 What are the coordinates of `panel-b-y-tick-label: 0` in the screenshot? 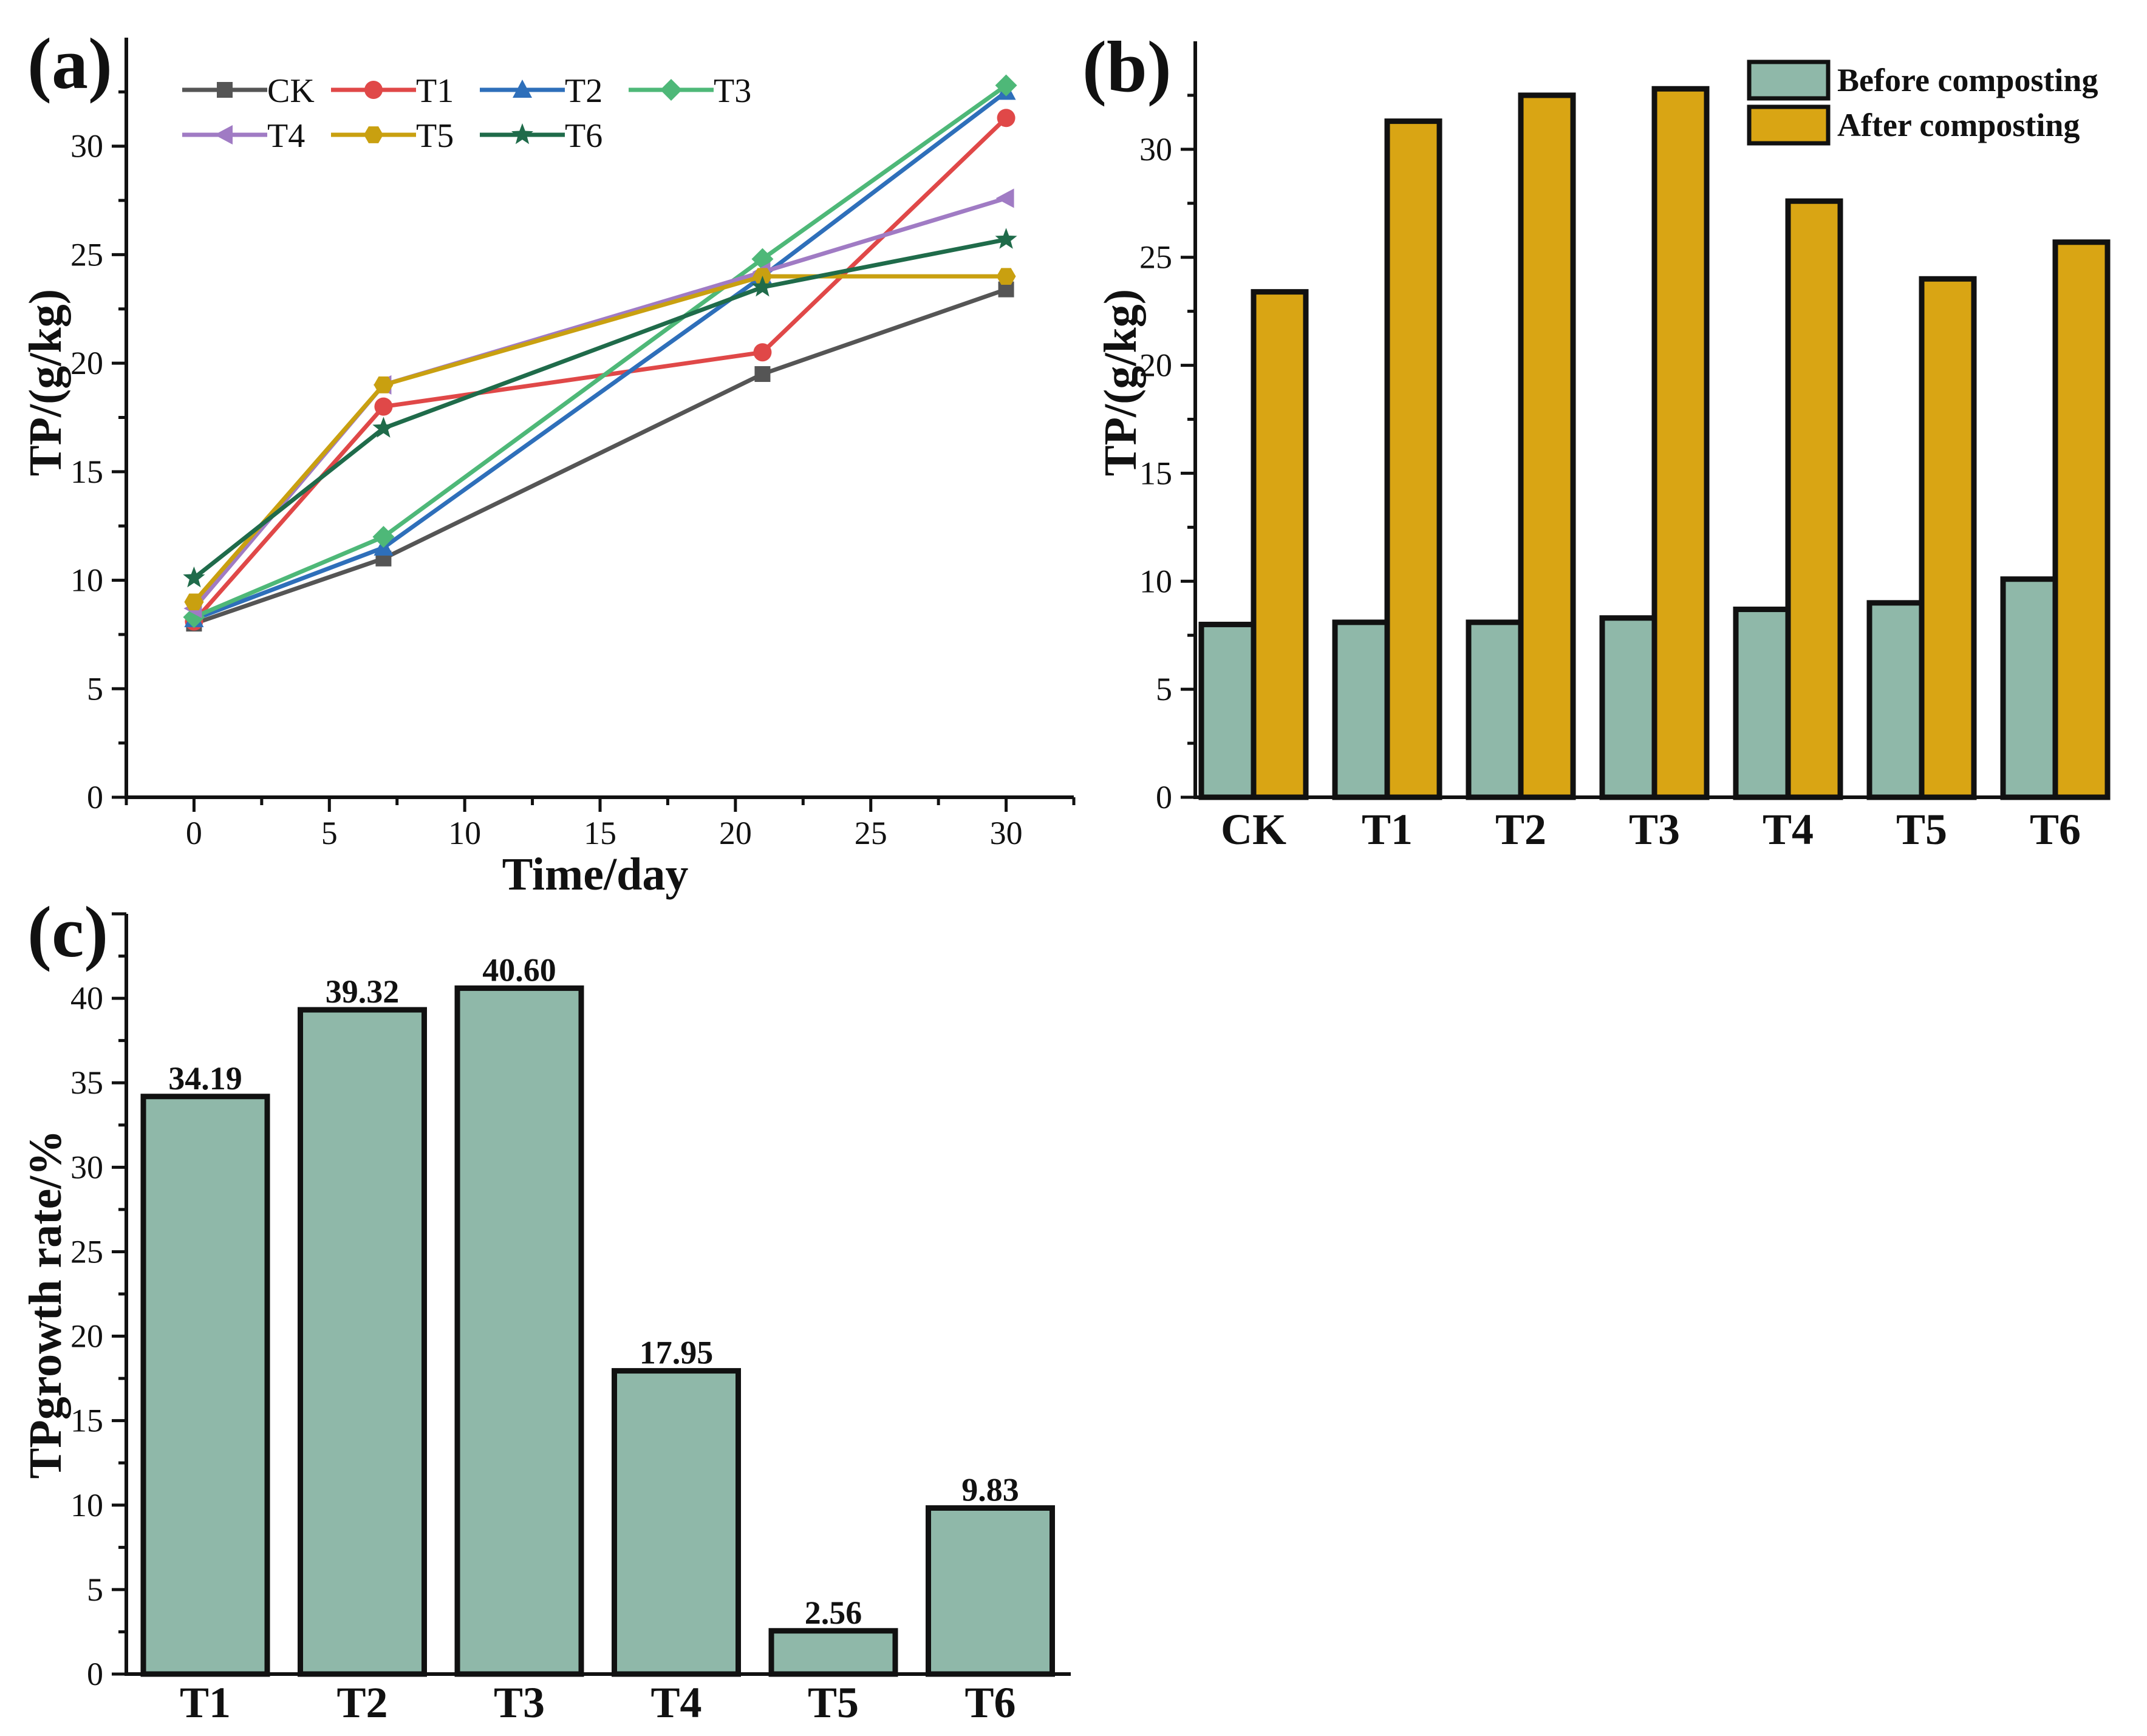 It's located at (1164, 797).